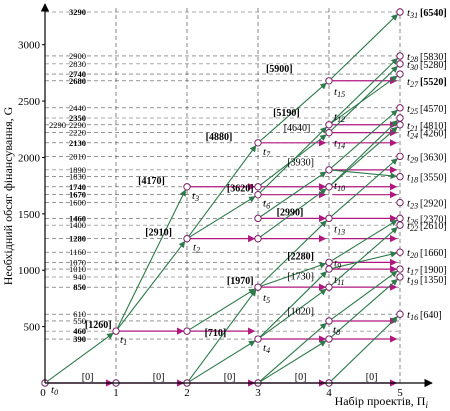  Describe the element at coordinates (300, 163) in the screenshot. I see `edge-value-label: [3930]` at that location.